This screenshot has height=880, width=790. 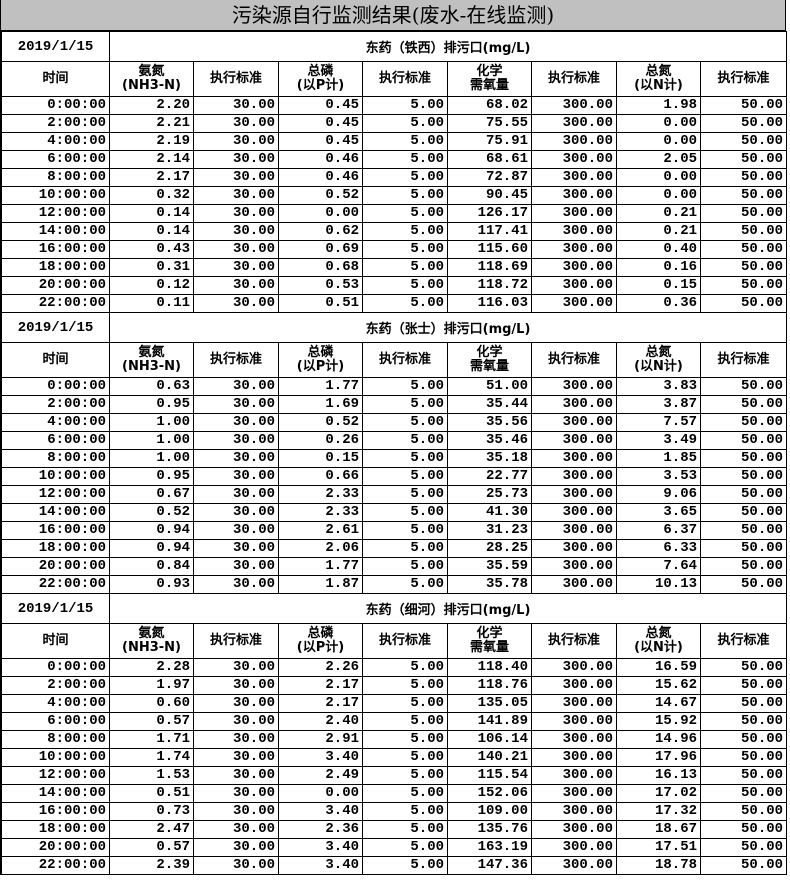 I want to click on value-cell: 2.20, so click(x=151, y=105).